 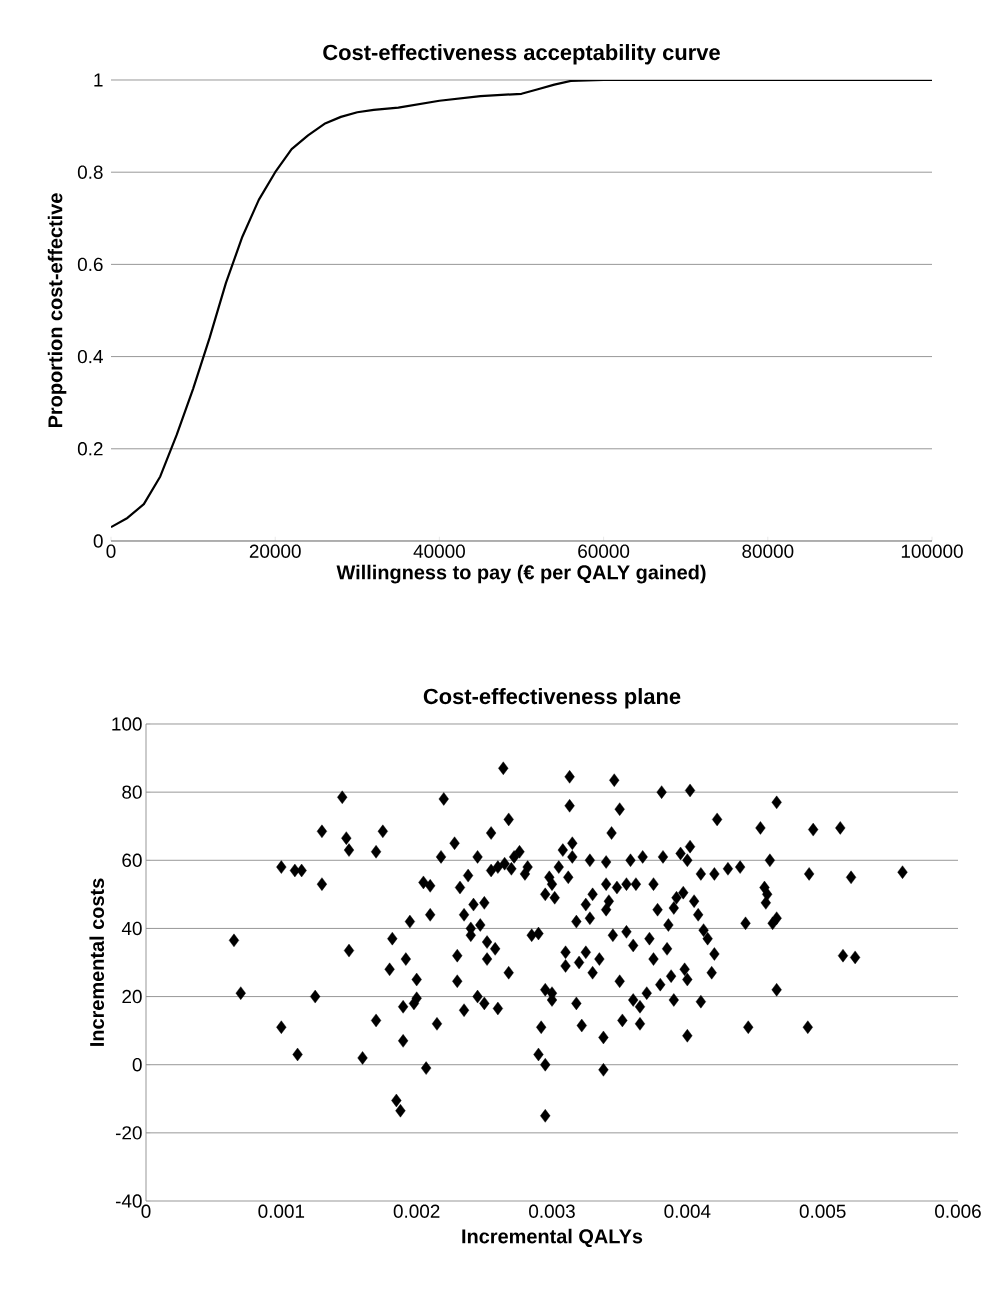 What do you see at coordinates (439, 551) in the screenshot?
I see `x-tick-label: 40000` at bounding box center [439, 551].